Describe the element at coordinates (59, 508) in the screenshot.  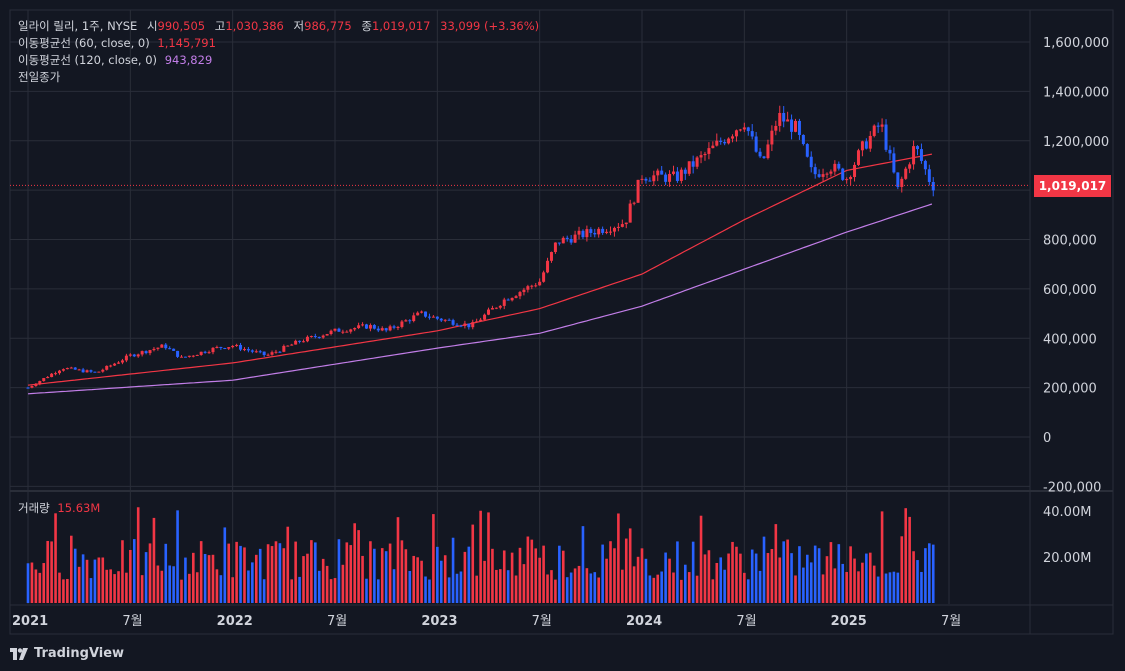
I see `volume-legend: 거래량 15.63M` at that location.